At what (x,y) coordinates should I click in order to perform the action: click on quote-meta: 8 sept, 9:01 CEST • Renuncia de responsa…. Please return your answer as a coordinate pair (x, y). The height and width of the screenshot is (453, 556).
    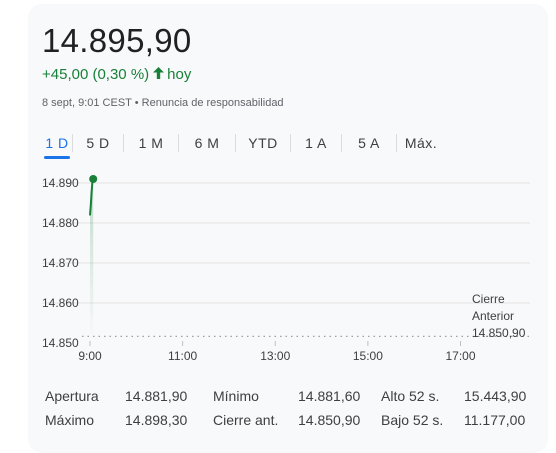
    Looking at the image, I should click on (163, 103).